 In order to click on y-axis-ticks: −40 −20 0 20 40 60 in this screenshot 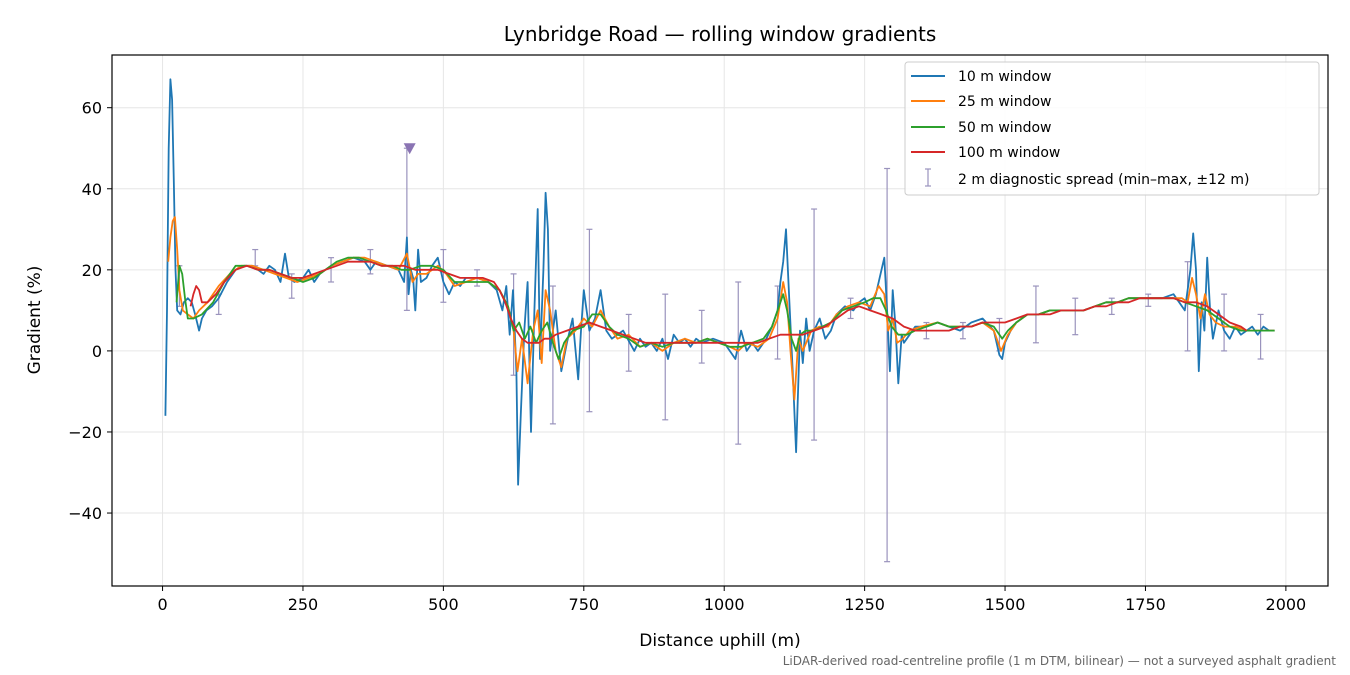, I will do `click(90, 311)`.